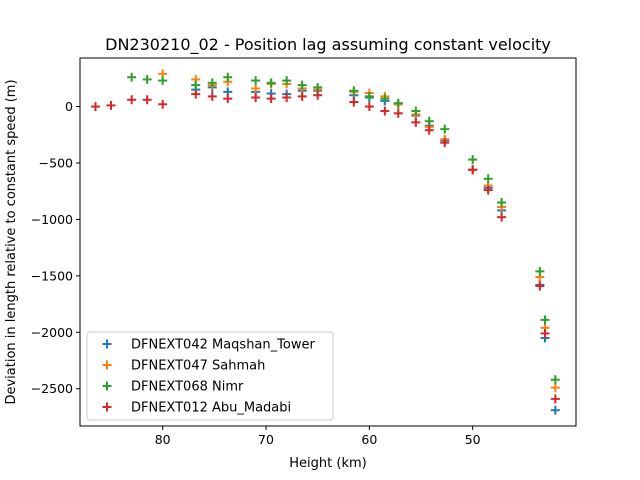 Image resolution: width=640 pixels, height=480 pixels. I want to click on x-tick-label: 50, so click(473, 439).